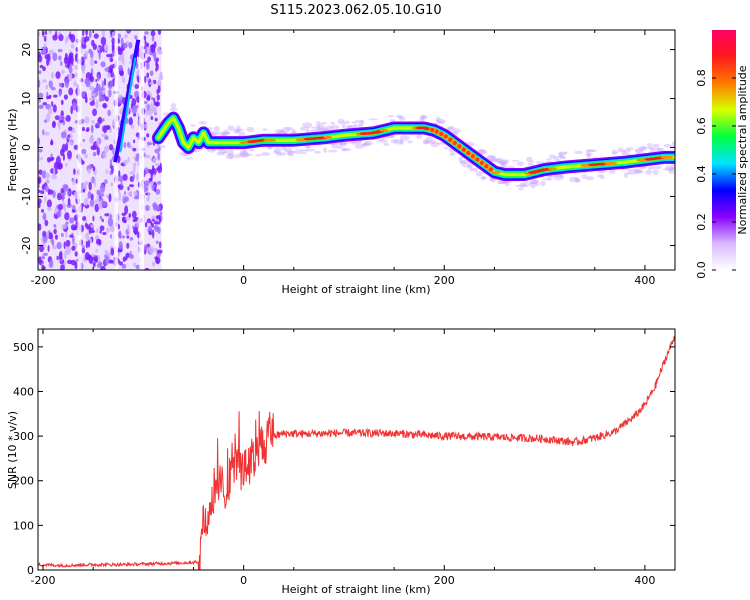 The height and width of the screenshot is (600, 750). Describe the element at coordinates (355, 589) in the screenshot. I see `snr-x-axis-label: Height of straight line (km)` at that location.